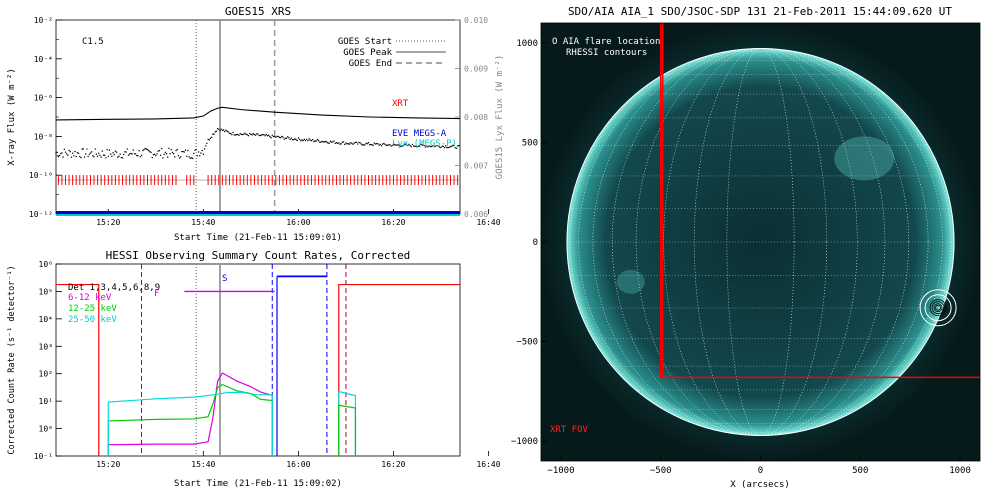 The image size is (1000, 500). Describe the element at coordinates (527, 343) in the screenshot. I see `aia-ytick-label: −500` at that location.